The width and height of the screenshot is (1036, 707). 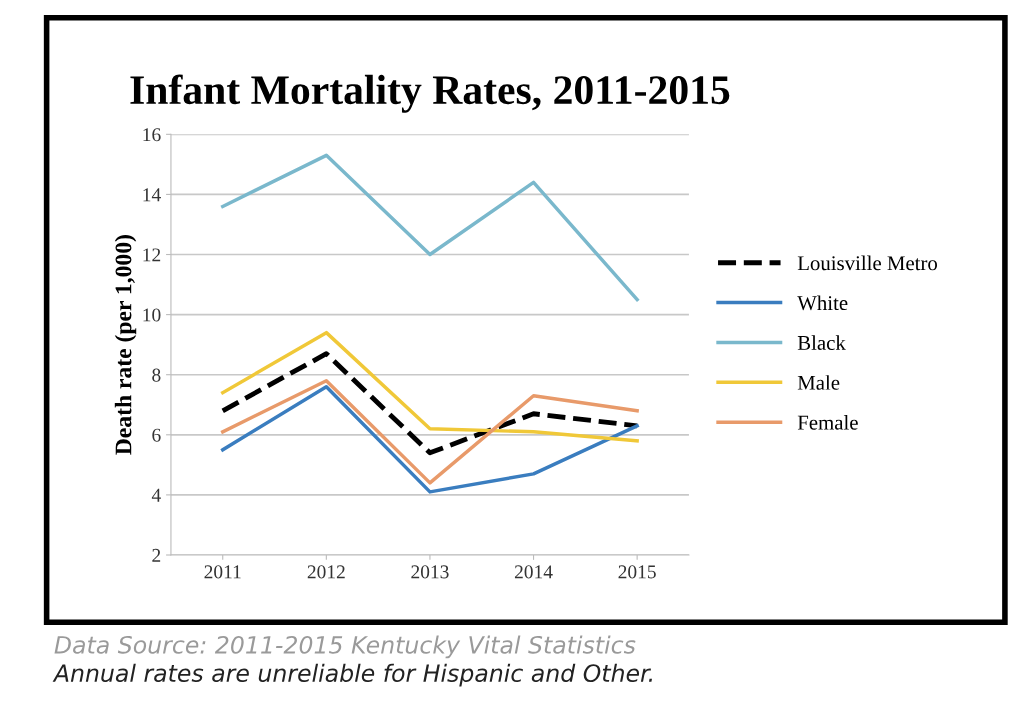 I want to click on x-tick-label: 2014, so click(x=533, y=572).